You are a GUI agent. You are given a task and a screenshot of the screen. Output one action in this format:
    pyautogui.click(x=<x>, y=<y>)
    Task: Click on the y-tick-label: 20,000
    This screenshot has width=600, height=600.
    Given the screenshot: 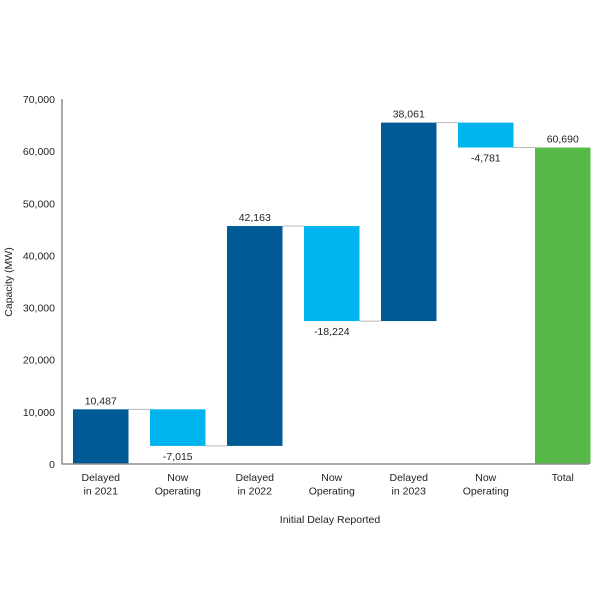 What is the action you would take?
    pyautogui.click(x=39, y=361)
    